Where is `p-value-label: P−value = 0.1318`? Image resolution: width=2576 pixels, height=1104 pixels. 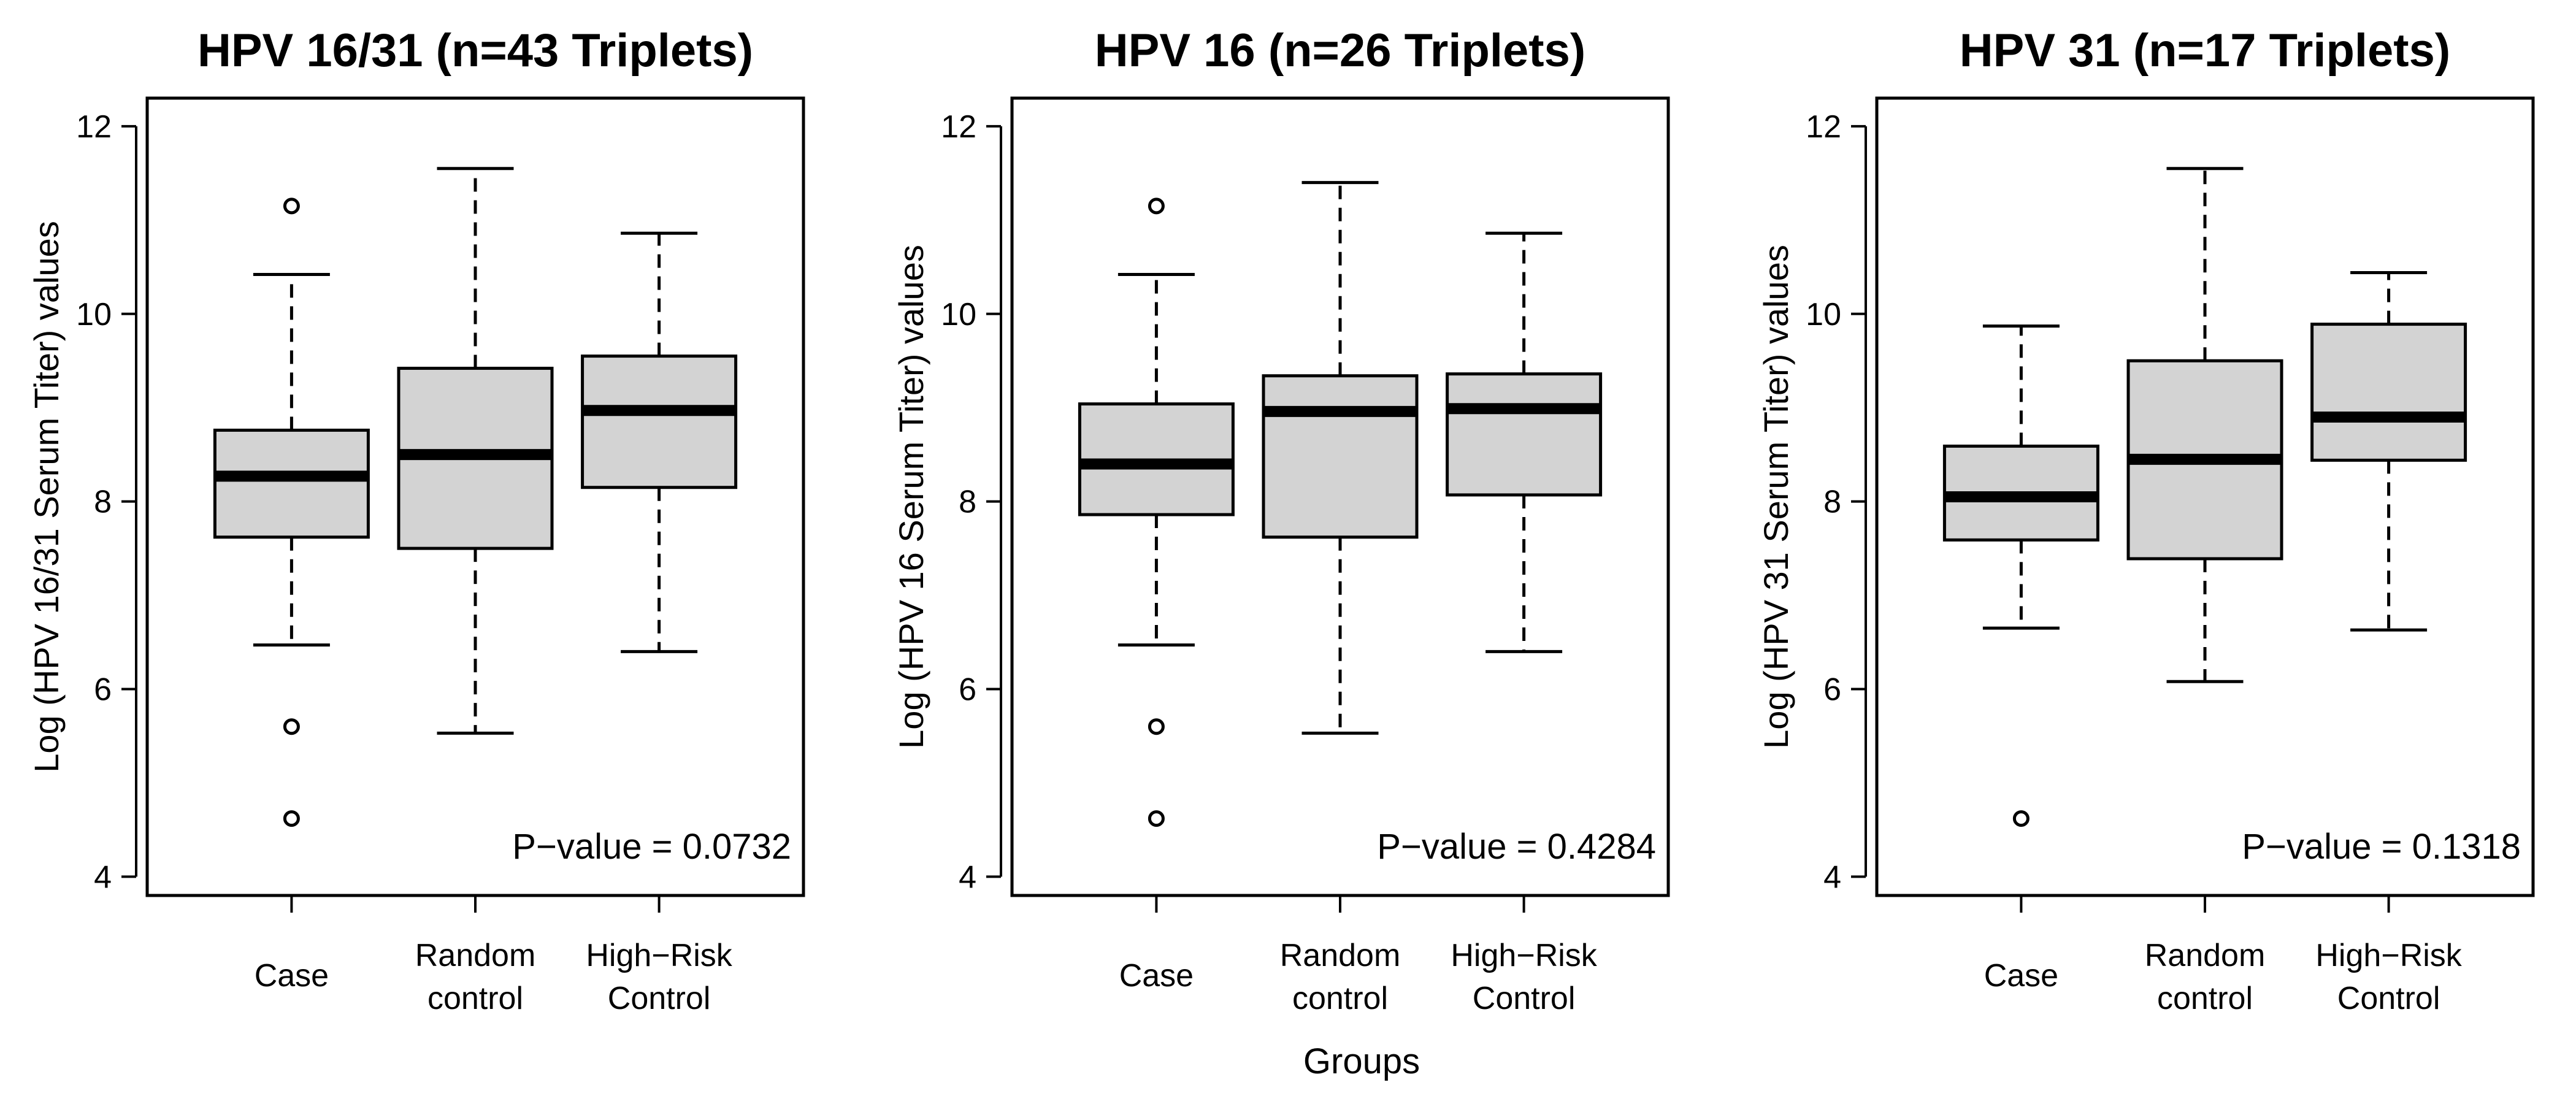 p-value-label: P−value = 0.1318 is located at coordinates (2381, 847).